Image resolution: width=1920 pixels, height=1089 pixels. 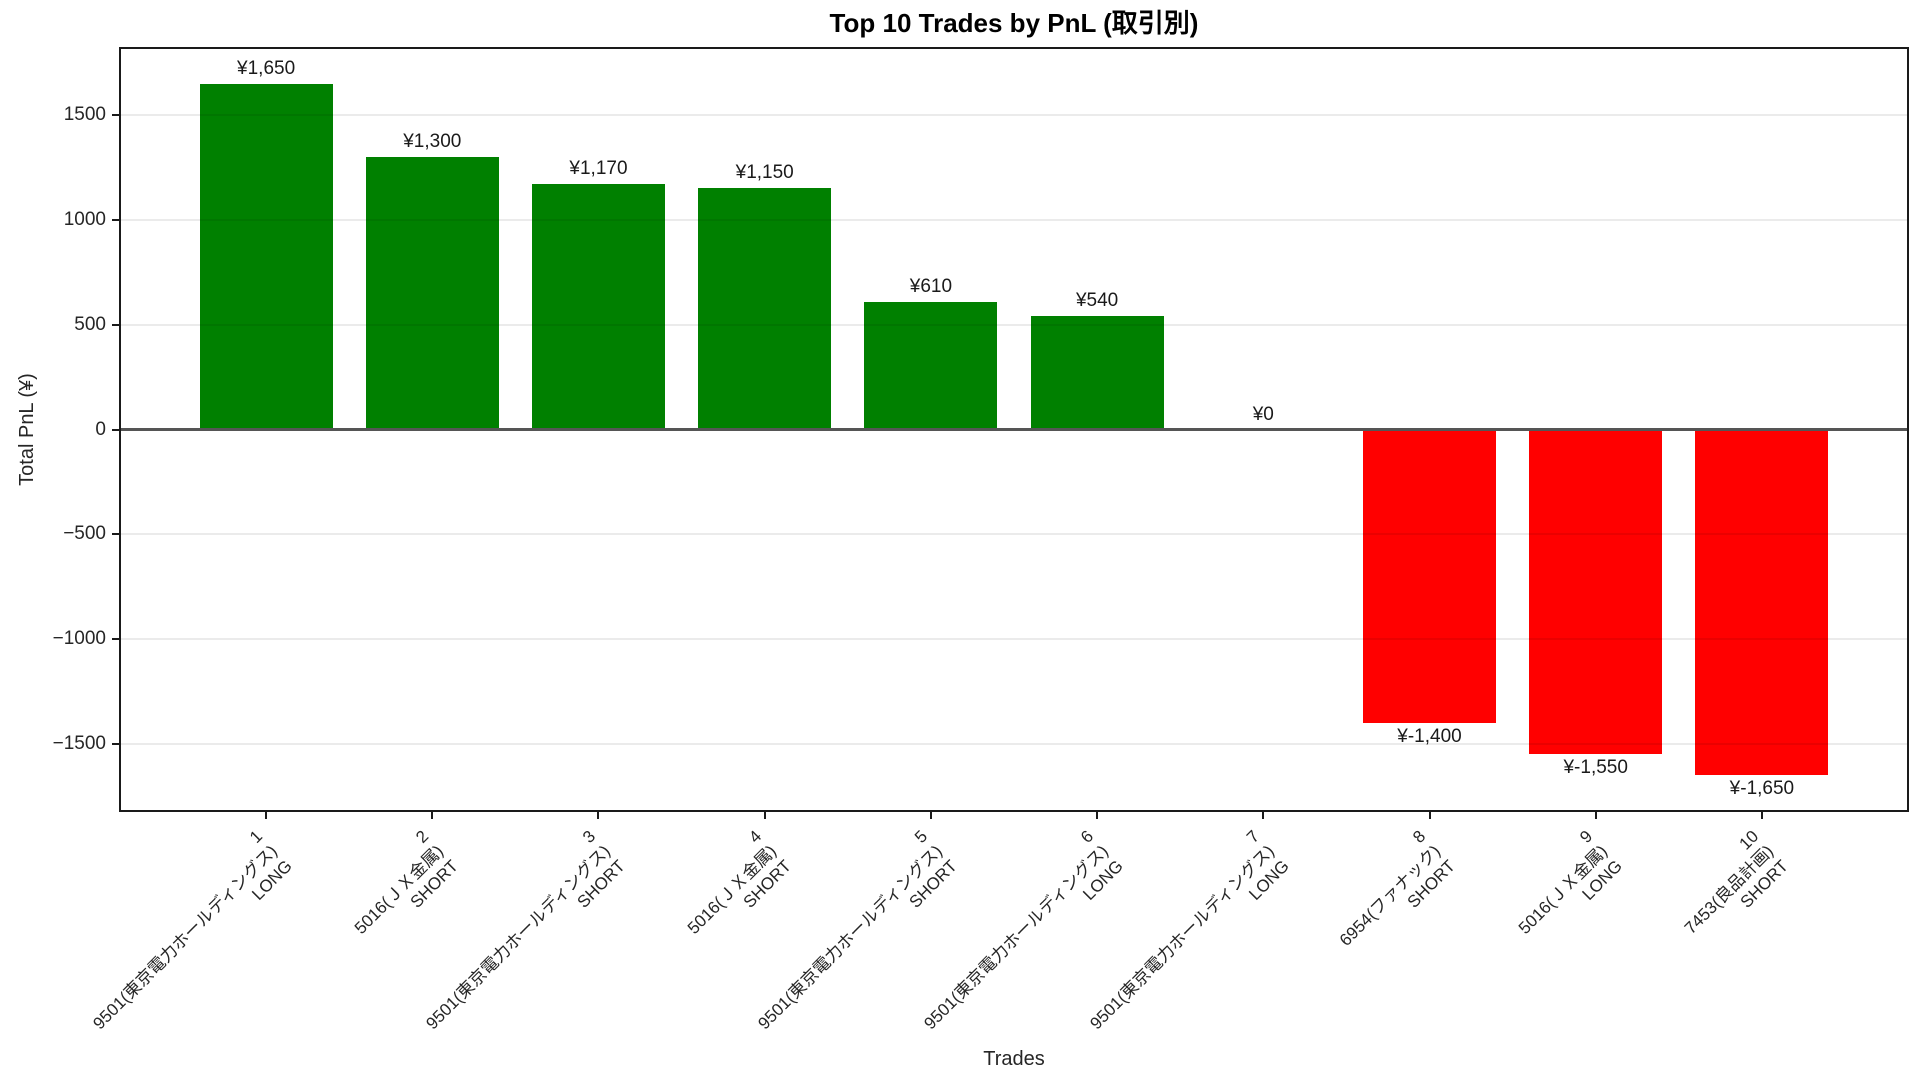 I want to click on bar-value-label: ¥1,300, so click(x=432, y=141).